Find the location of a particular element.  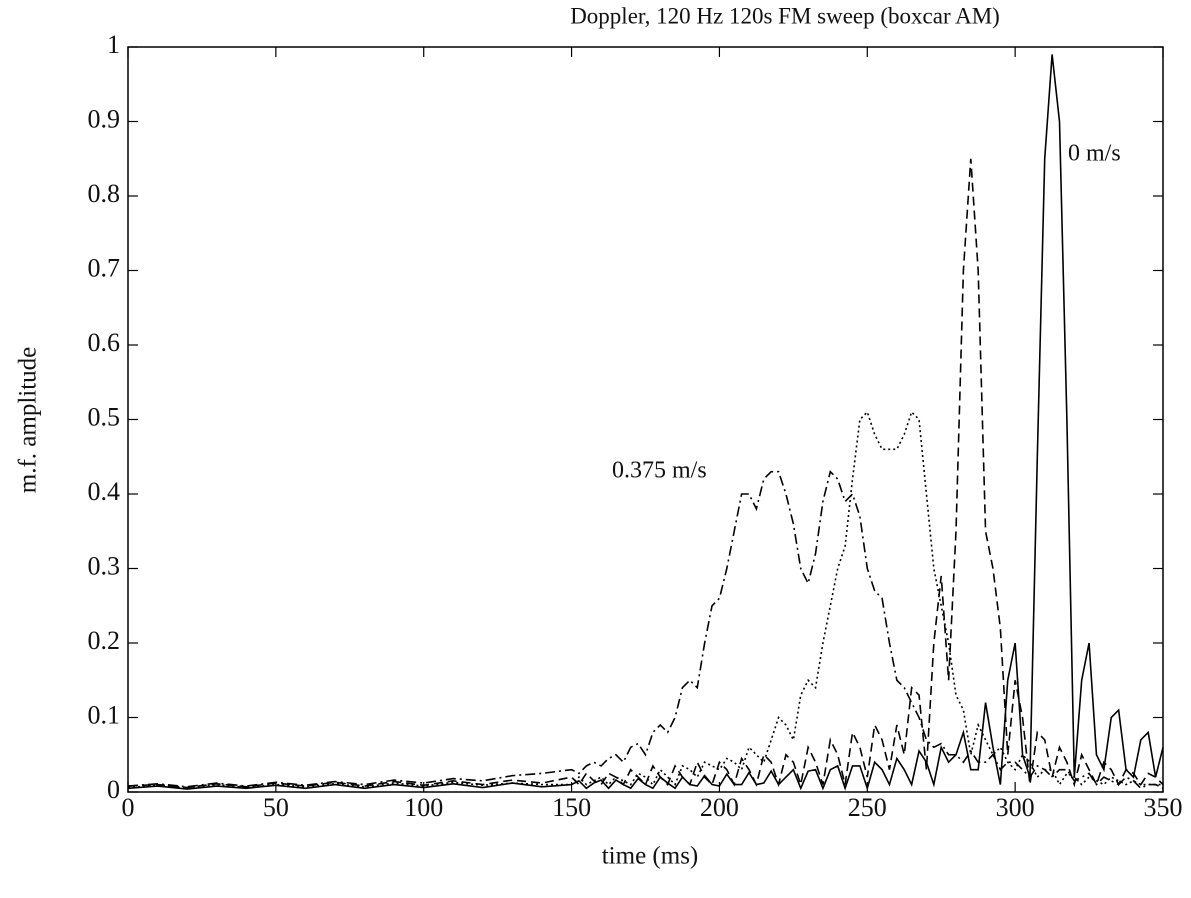

x-tick-label: 150 is located at coordinates (571, 807).